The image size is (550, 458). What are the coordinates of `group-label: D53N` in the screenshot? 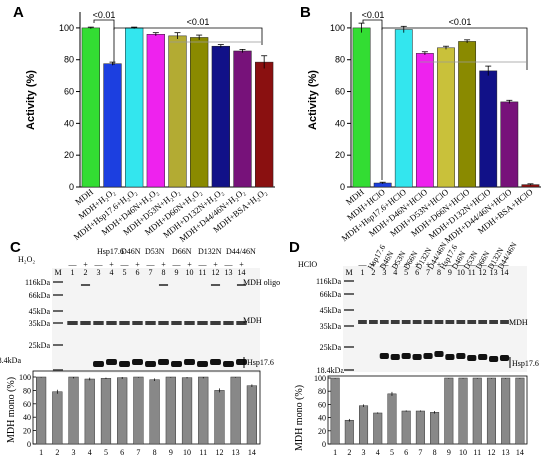 It's located at (155, 251).